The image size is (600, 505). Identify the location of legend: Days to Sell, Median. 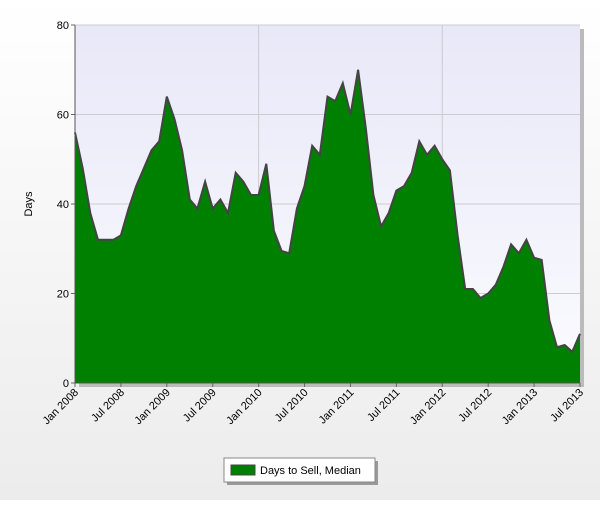
(300, 471).